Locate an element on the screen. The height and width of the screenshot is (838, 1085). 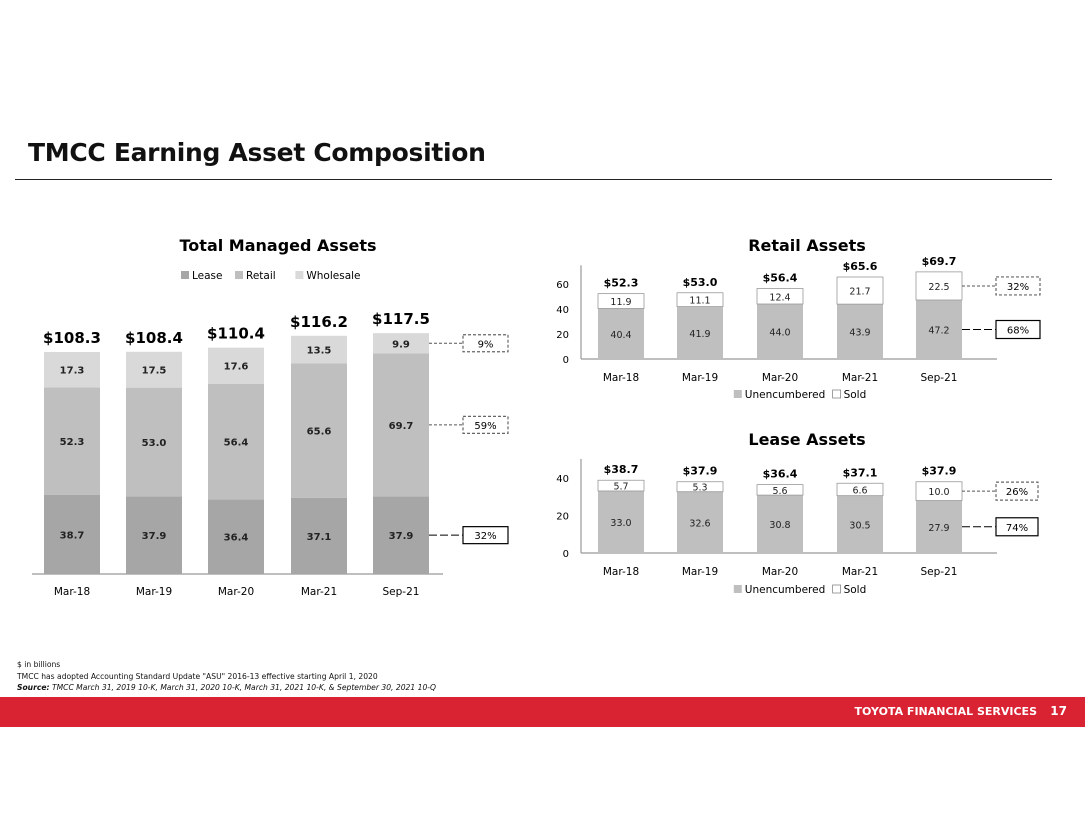
retail-assets-total-label: $69.7 is located at coordinates (939, 261).